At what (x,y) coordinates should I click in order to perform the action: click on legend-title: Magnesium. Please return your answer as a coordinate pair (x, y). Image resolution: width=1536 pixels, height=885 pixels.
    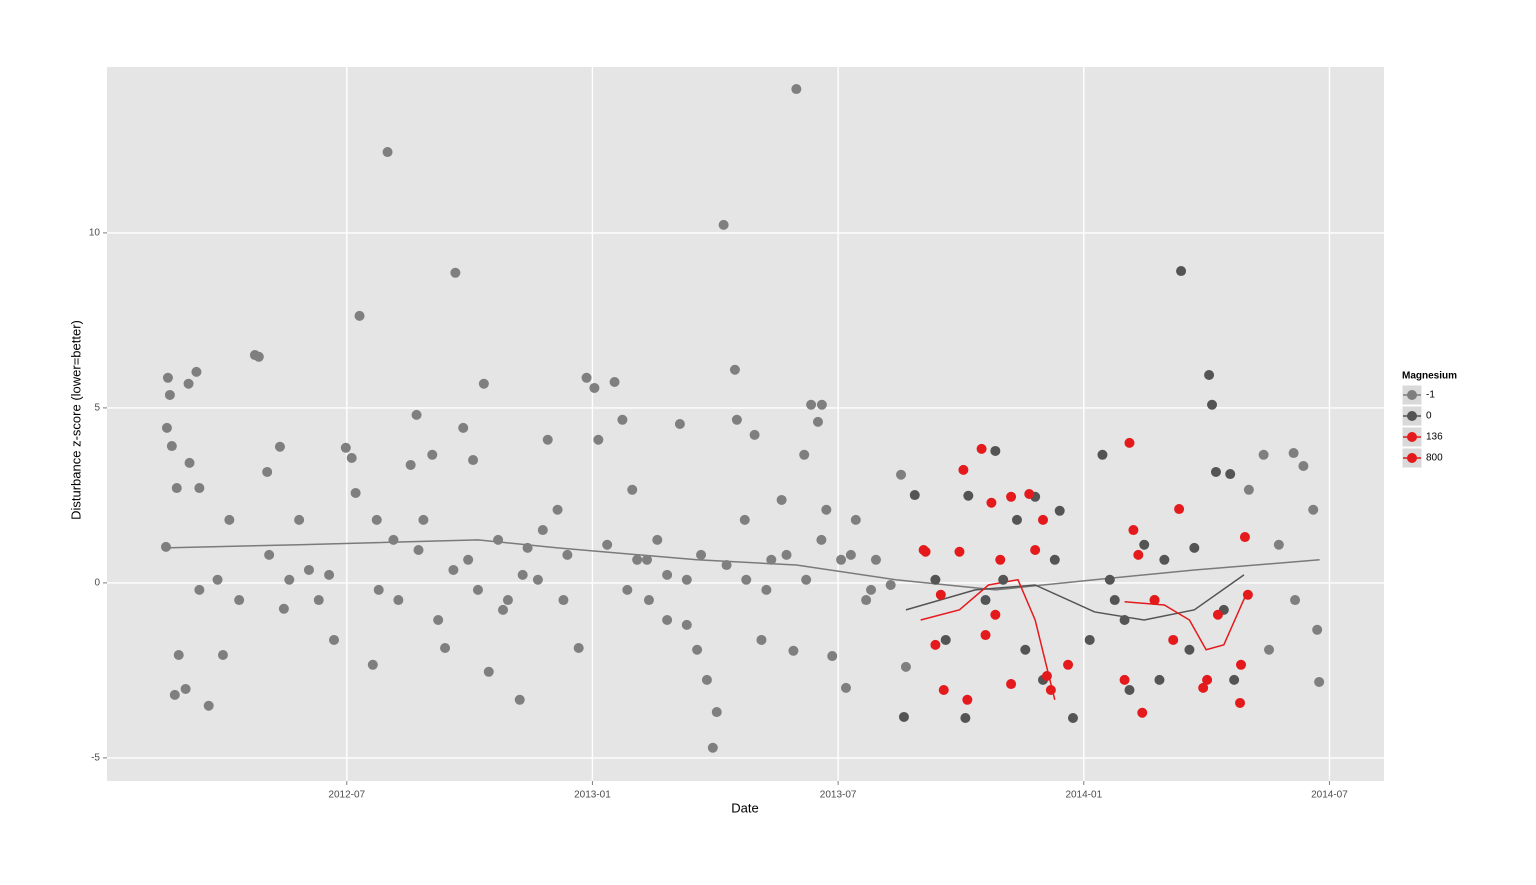
    Looking at the image, I should click on (1429, 376).